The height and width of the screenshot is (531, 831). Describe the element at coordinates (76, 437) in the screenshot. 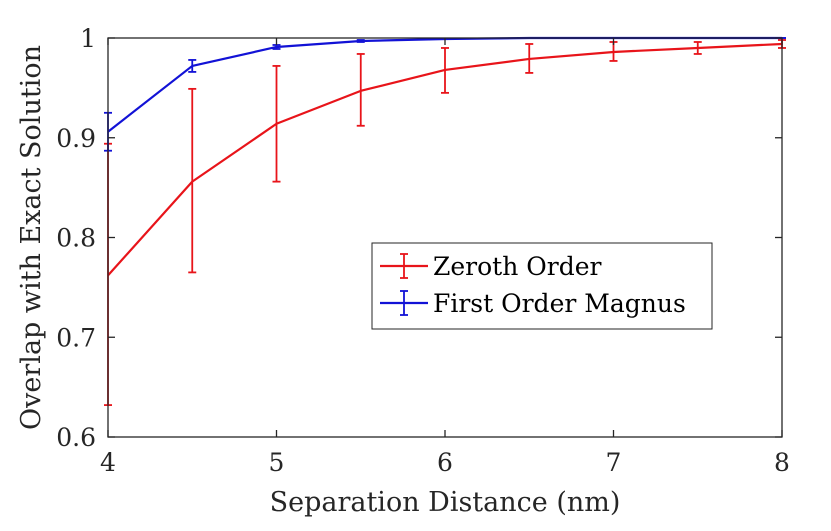

I see `y-tick-label-0: 0.6` at that location.